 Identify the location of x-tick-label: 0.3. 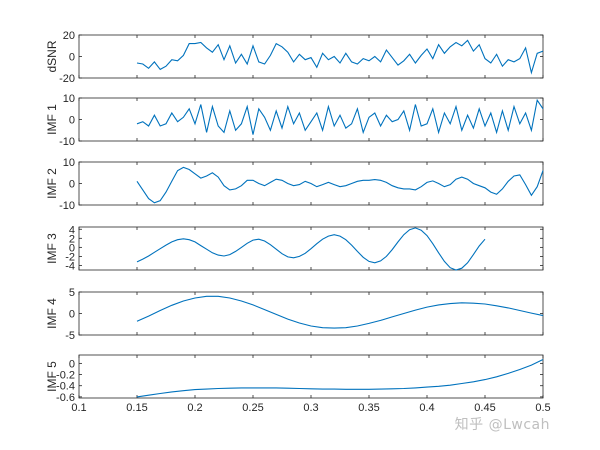
(310, 408).